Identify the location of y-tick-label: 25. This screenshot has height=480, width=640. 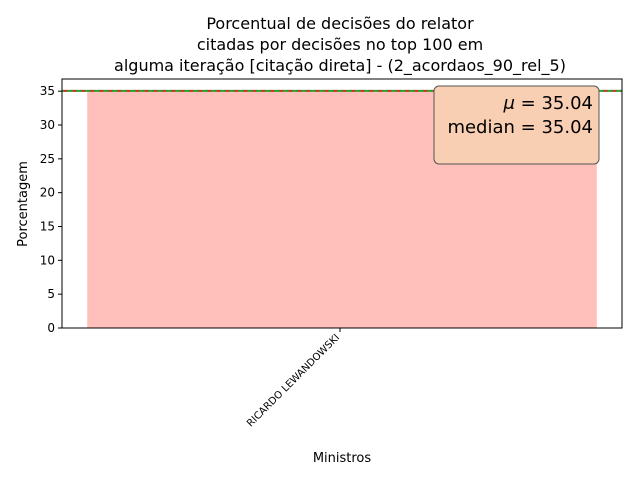
(47, 159).